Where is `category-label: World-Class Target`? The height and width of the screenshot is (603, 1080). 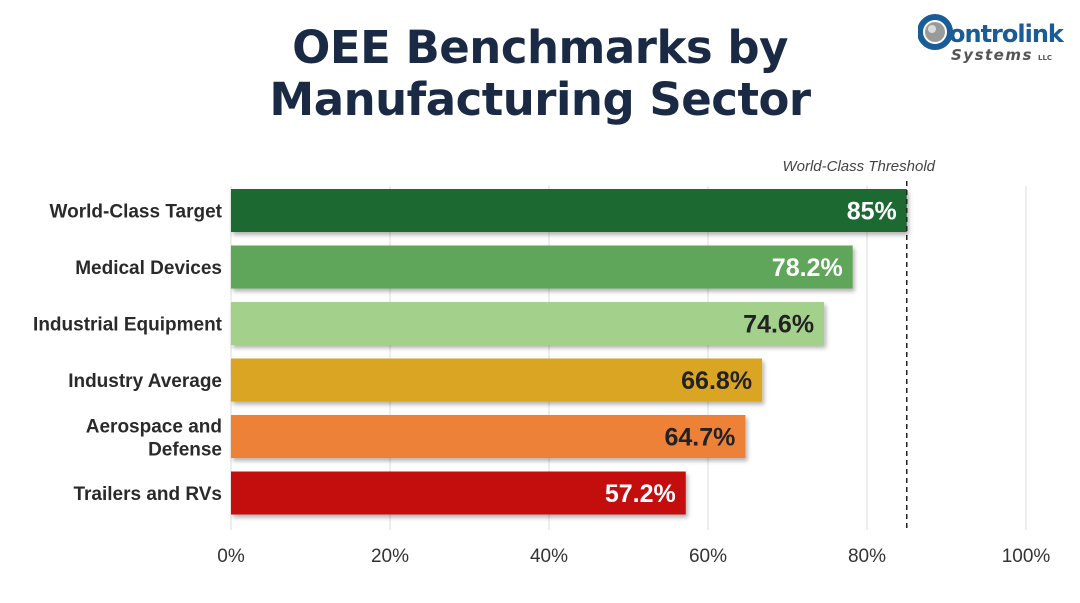 category-label: World-Class Target is located at coordinates (136, 212).